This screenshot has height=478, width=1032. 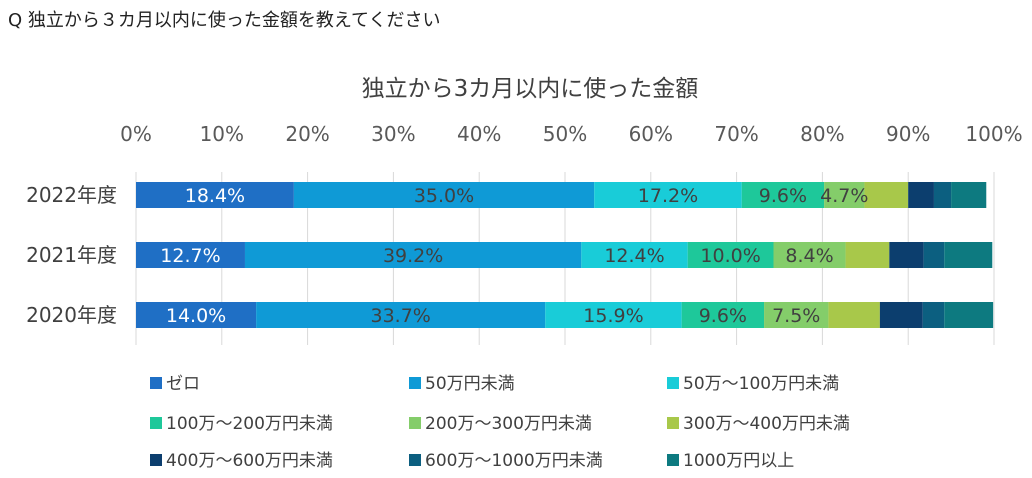 I want to click on data-label: 17.2%, so click(x=668, y=196).